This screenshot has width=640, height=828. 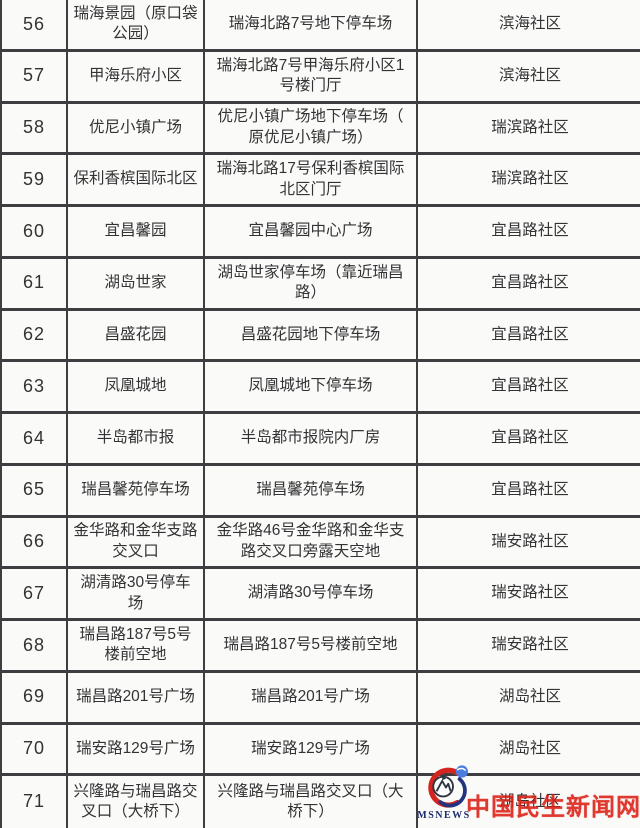 What do you see at coordinates (311, 26) in the screenshot?
I see `address-cell: 瑞海北路7号地下停车场` at bounding box center [311, 26].